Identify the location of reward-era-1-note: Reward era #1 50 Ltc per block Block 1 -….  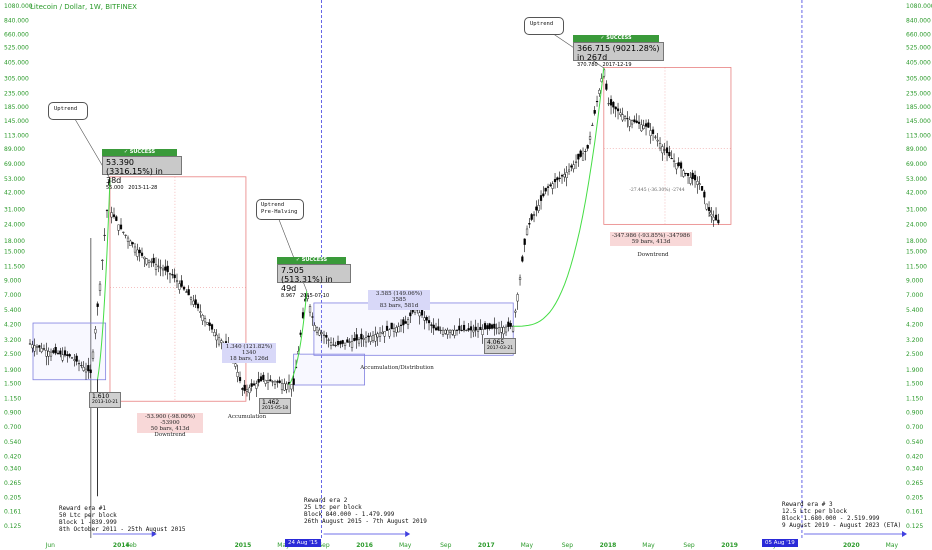
(122, 519).